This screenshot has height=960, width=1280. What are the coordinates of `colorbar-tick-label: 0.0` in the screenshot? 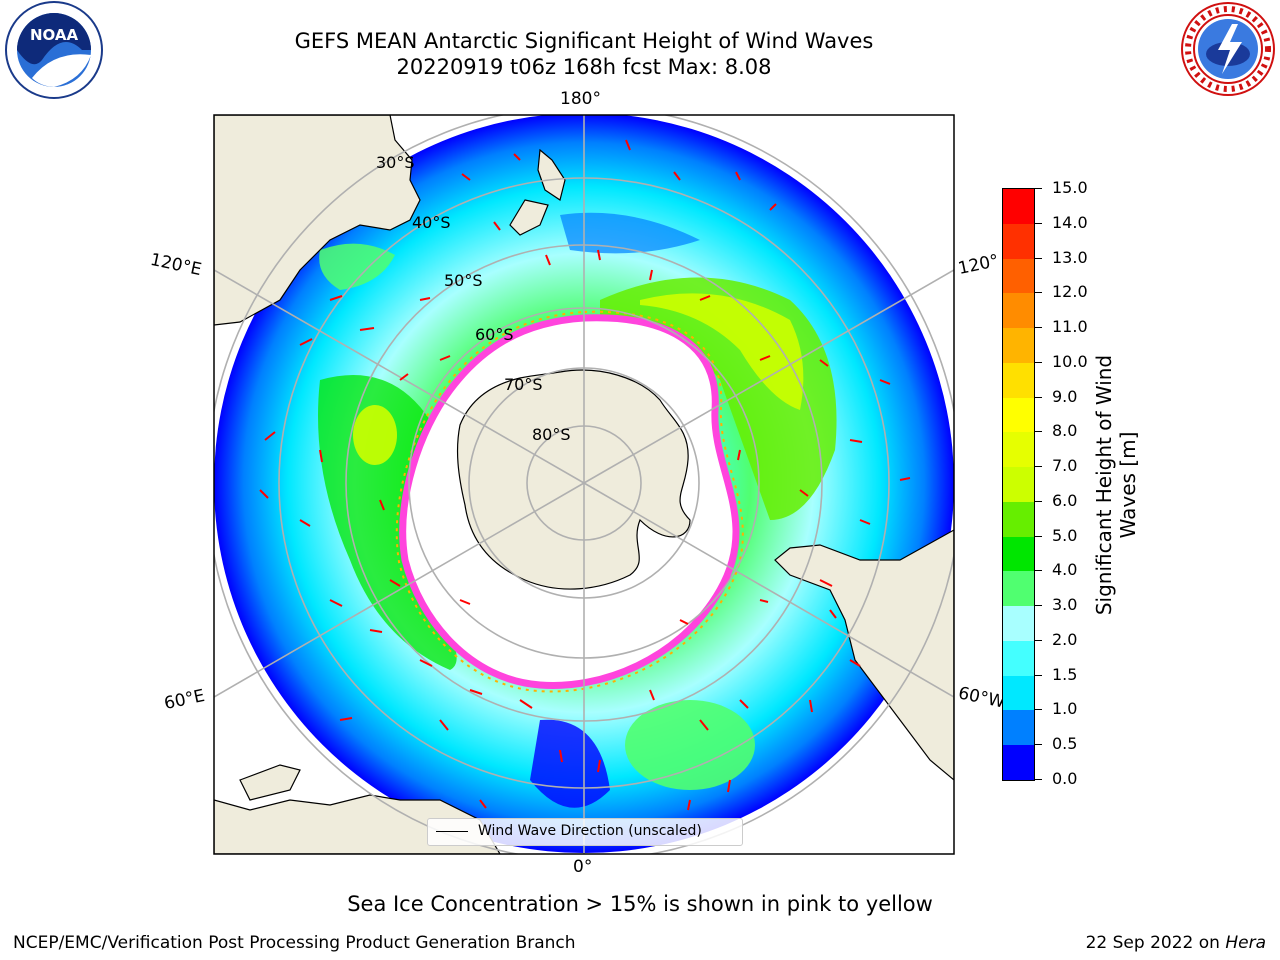 It's located at (1065, 778).